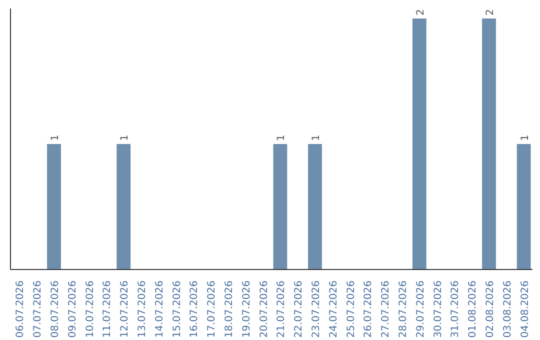 The width and height of the screenshot is (540, 340). What do you see at coordinates (194, 309) in the screenshot?
I see `x-tick-label: 16.07.2026` at bounding box center [194, 309].